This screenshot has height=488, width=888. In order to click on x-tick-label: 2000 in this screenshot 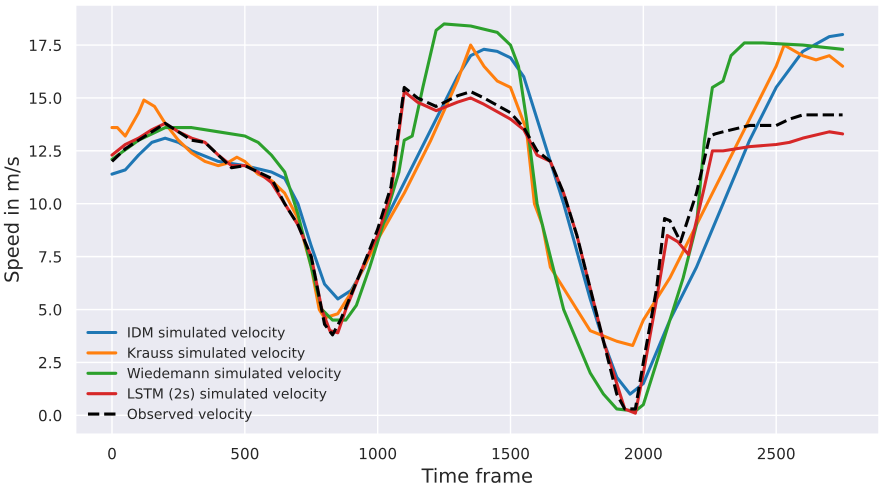, I will do `click(643, 454)`.